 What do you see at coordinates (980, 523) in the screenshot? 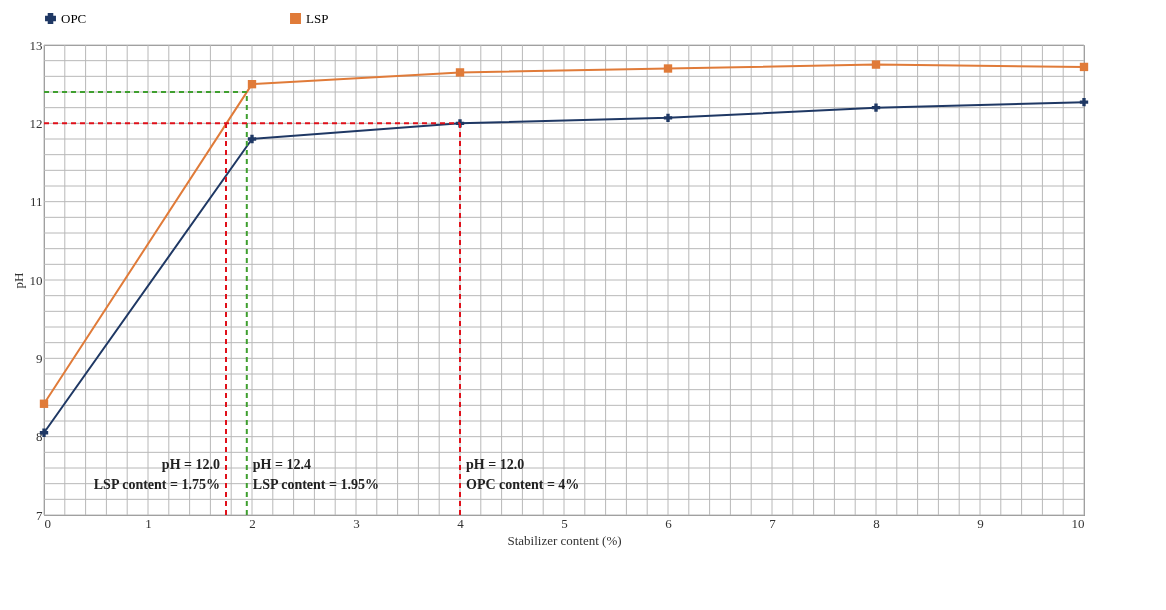
I see `x-tick-label: 9` at bounding box center [980, 523].